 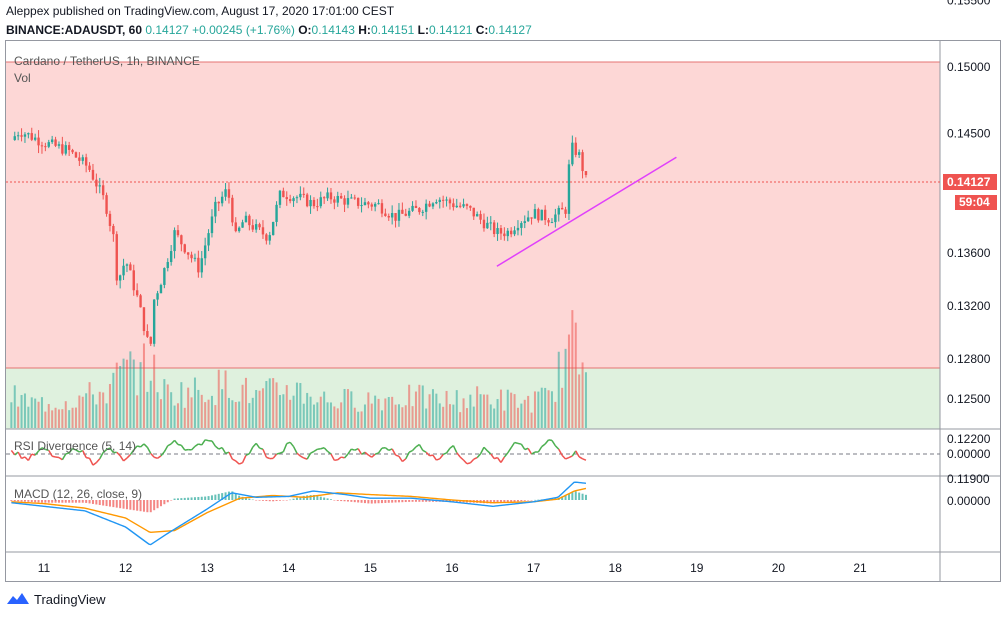 I want to click on brand-name: TradingView, so click(x=70, y=599).